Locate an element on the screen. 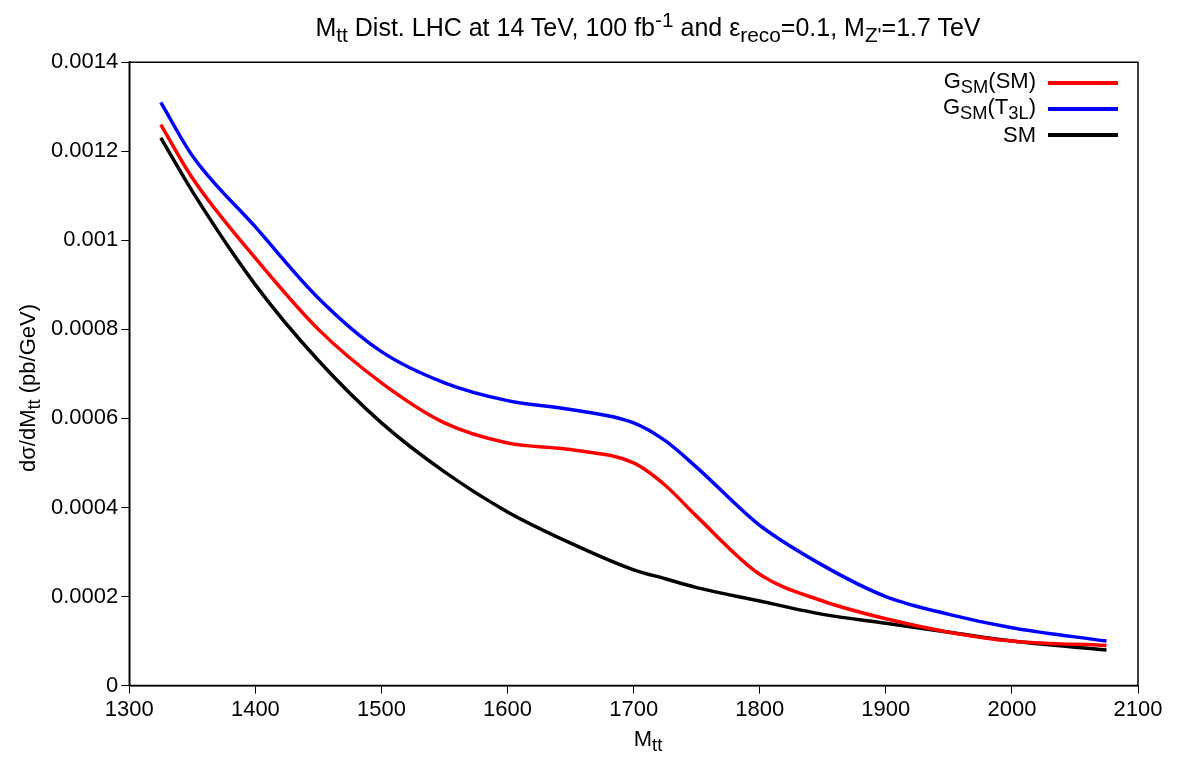  x-tick-label: 1300 is located at coordinates (129, 708).